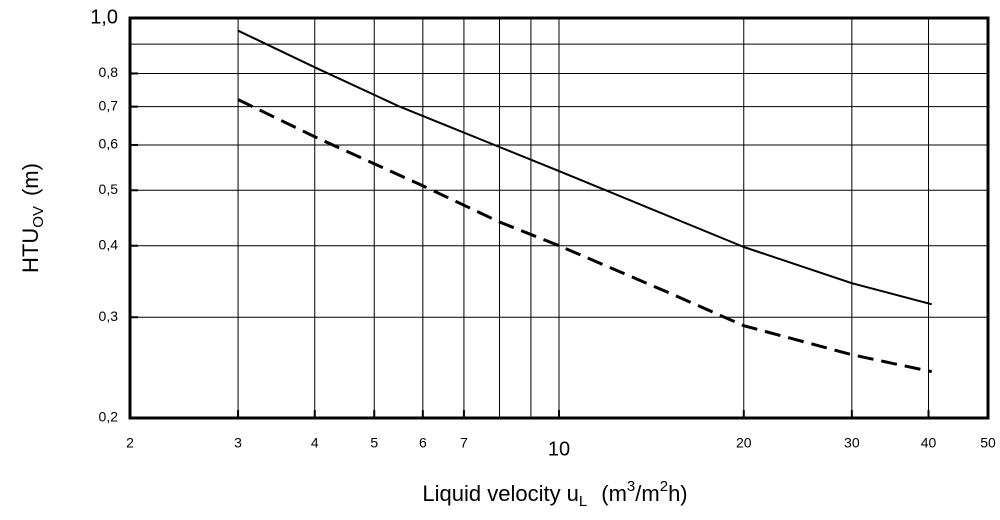 The width and height of the screenshot is (1000, 520). What do you see at coordinates (109, 72) in the screenshot?
I see `y-tick-label: 0,8` at bounding box center [109, 72].